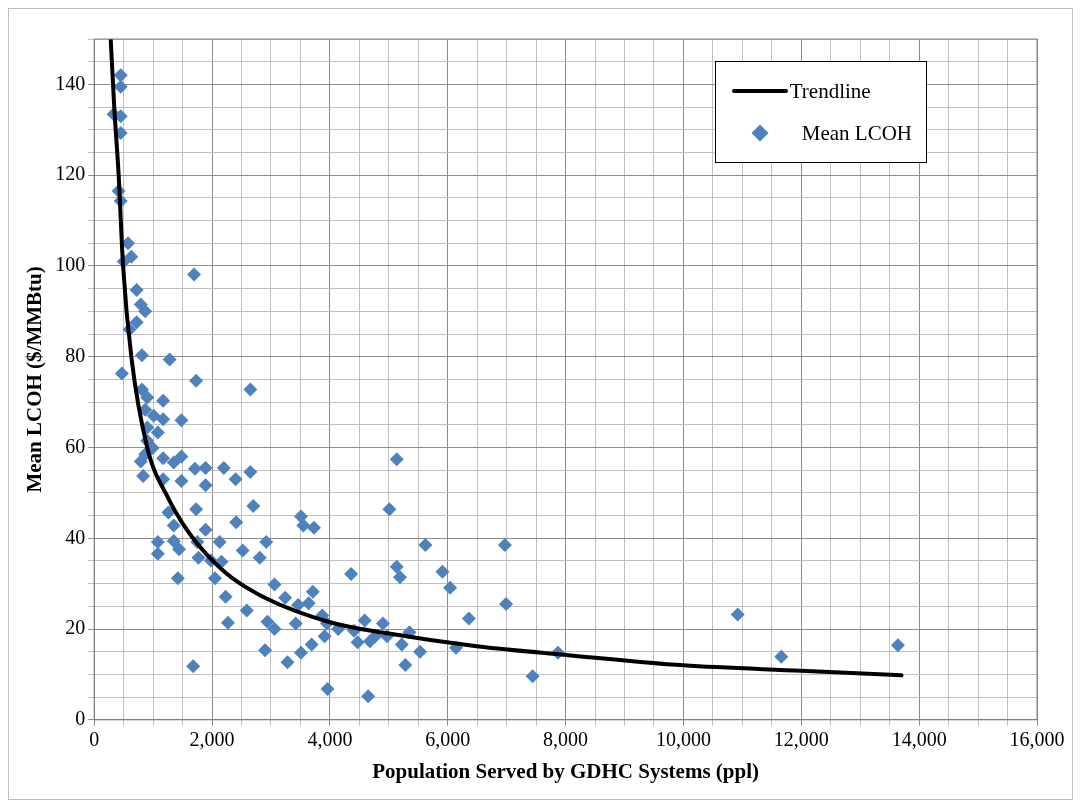 The image size is (1081, 808). What do you see at coordinates (856, 133) in the screenshot?
I see `legend-label: Mean LCOH` at bounding box center [856, 133].